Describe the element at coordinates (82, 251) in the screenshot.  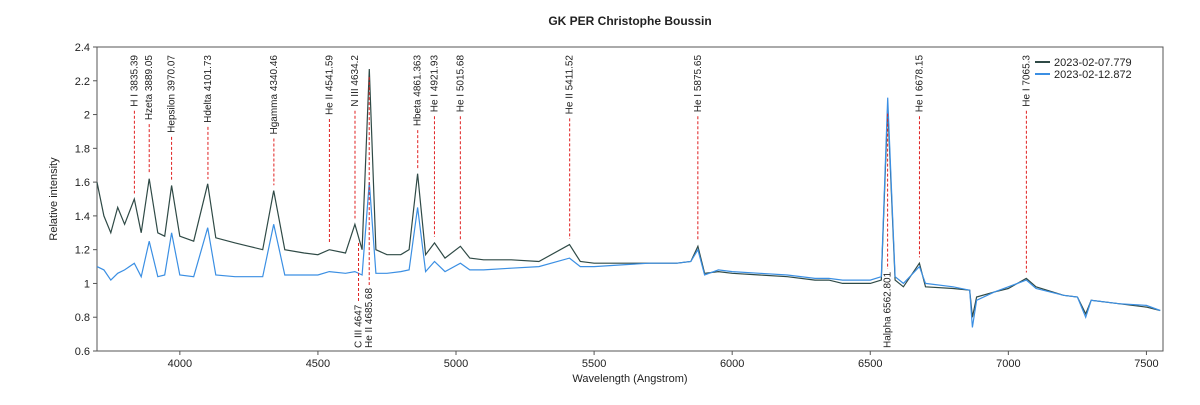
I see `y-tick-label: 1.2` at that location.